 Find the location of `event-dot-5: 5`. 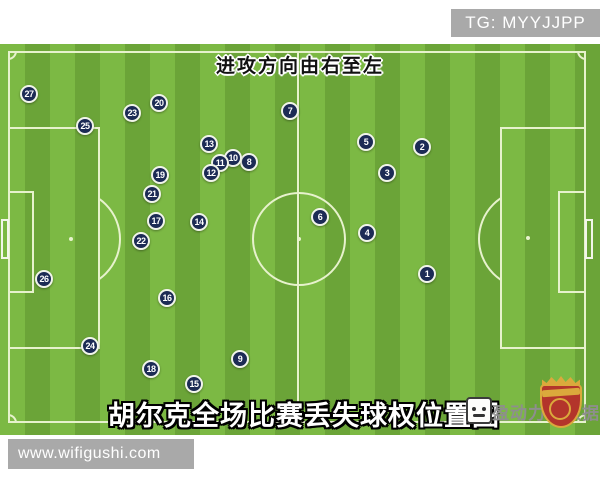

event-dot-5: 5 is located at coordinates (366, 142).